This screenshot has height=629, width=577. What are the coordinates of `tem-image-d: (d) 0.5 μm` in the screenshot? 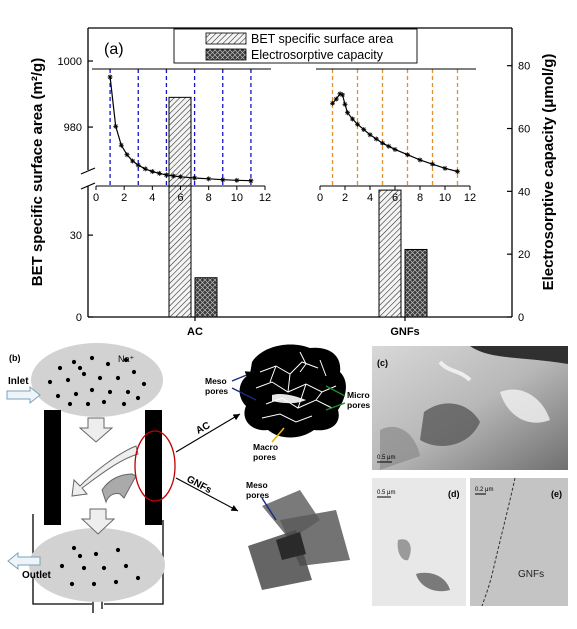 It's located at (419, 542).